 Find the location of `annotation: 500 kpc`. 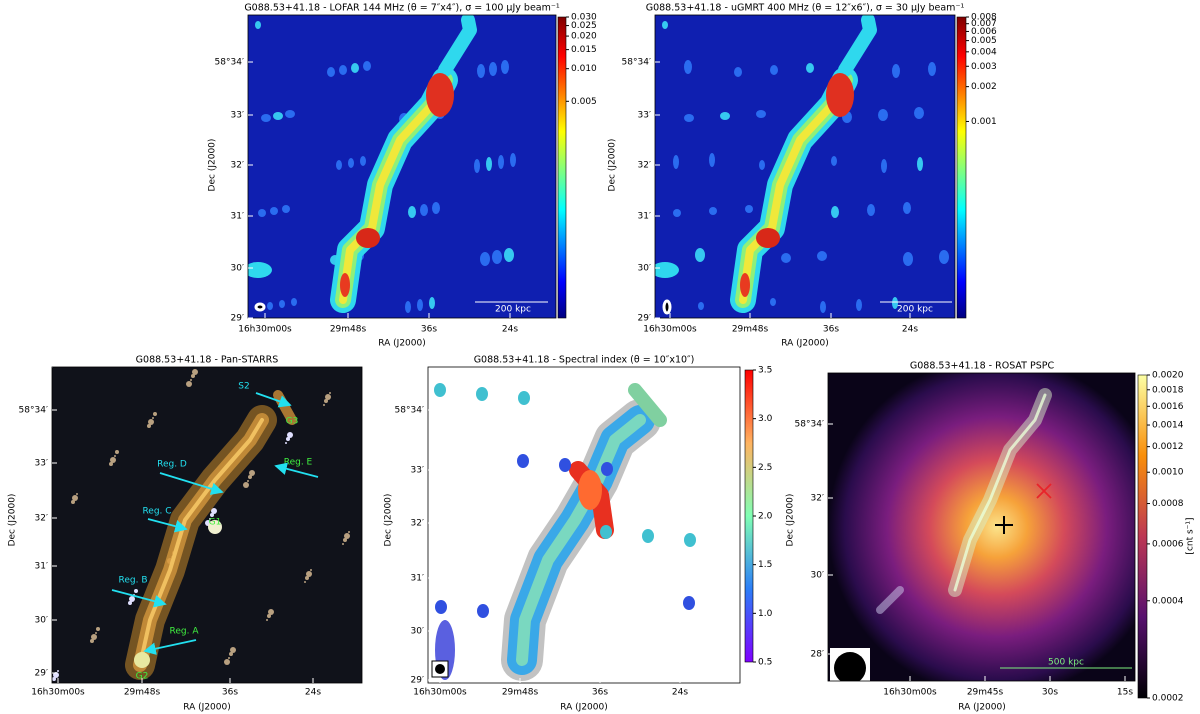

annotation: 500 kpc is located at coordinates (1066, 663).